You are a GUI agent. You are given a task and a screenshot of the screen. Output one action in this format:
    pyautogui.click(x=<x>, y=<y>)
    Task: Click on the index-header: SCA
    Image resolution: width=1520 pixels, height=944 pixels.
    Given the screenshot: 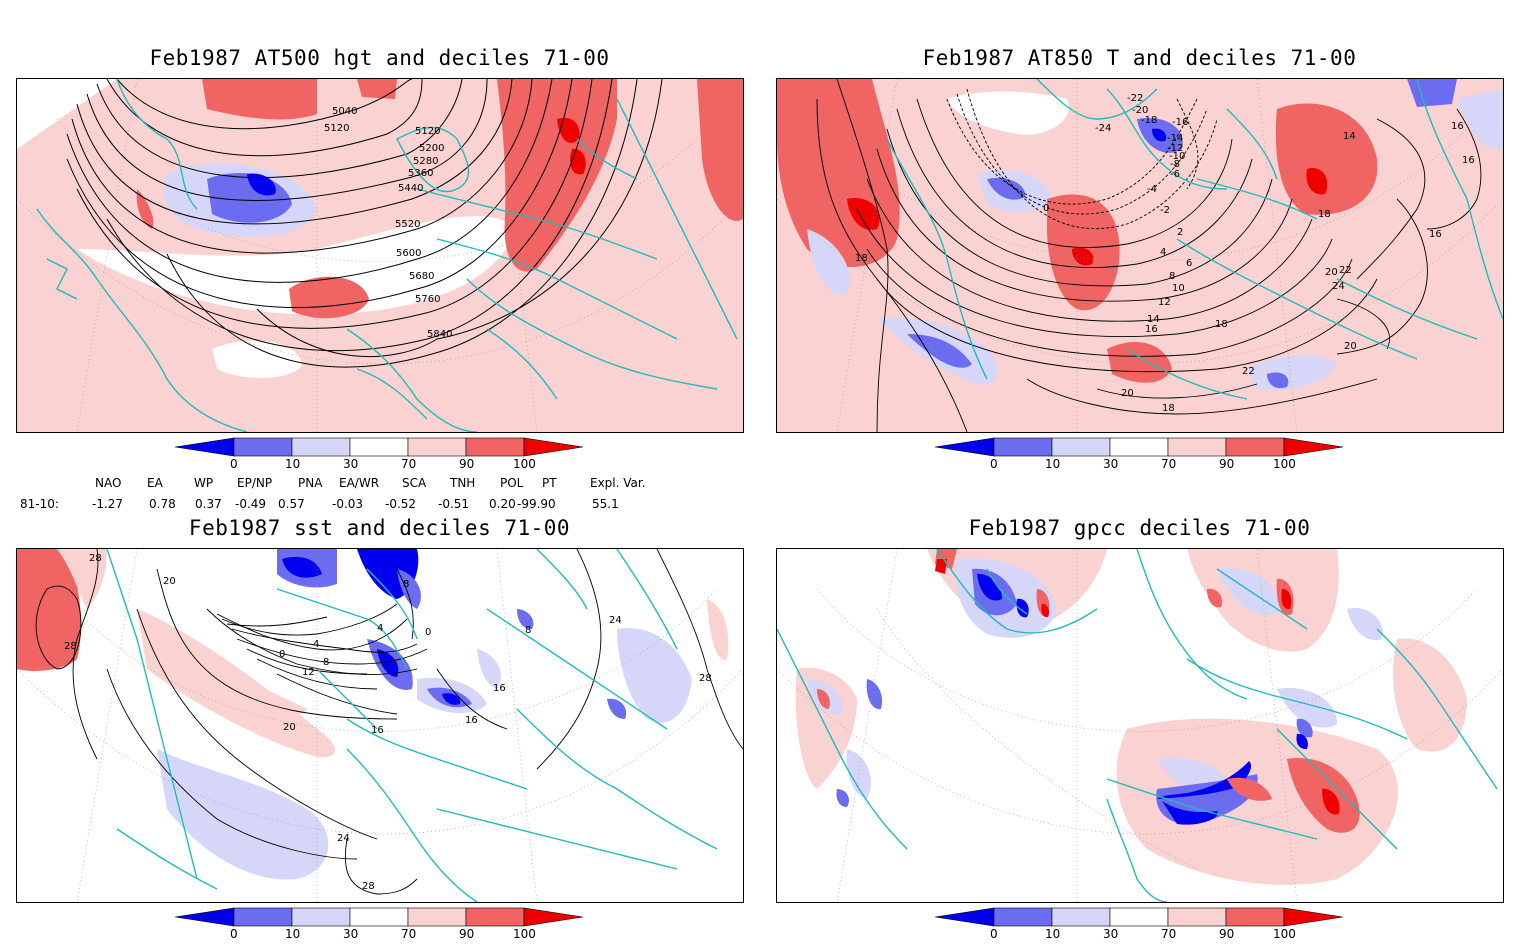 What is the action you would take?
    pyautogui.click(x=414, y=483)
    